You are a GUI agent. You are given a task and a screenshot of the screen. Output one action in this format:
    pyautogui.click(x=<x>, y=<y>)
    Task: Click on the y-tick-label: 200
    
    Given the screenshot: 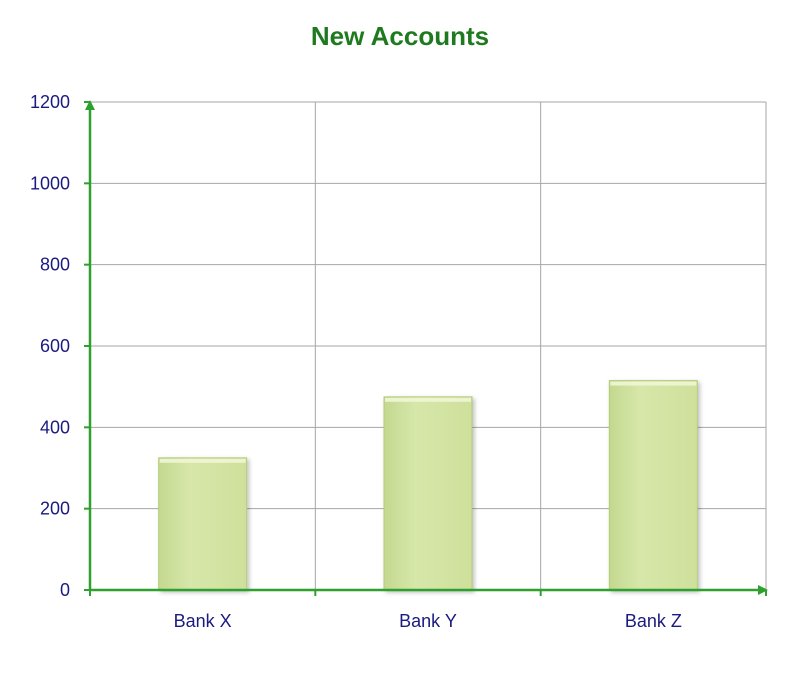 What is the action you would take?
    pyautogui.click(x=55, y=509)
    